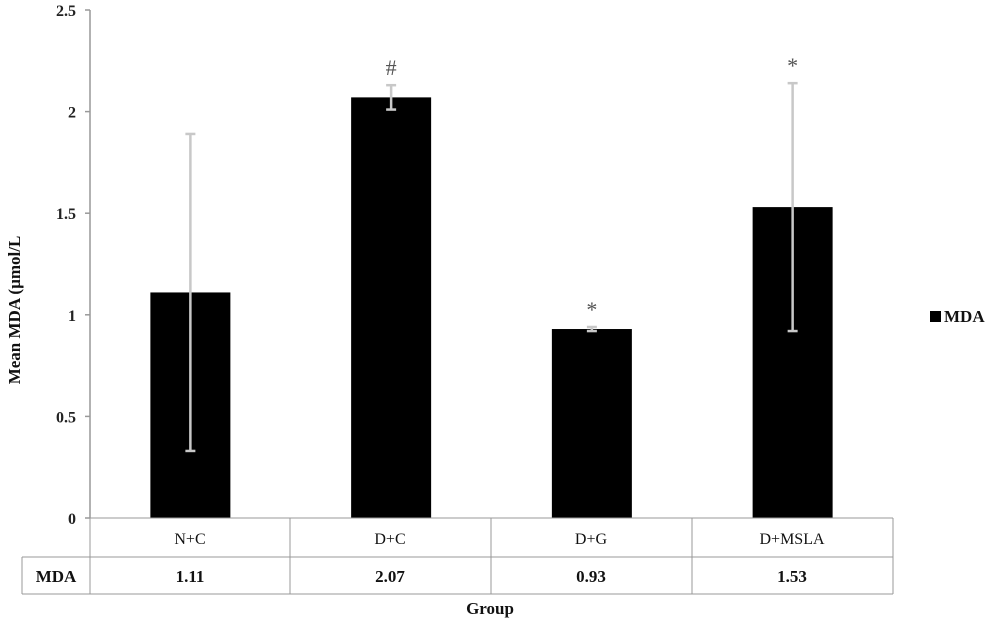 The height and width of the screenshot is (621, 1000). What do you see at coordinates (72, 316) in the screenshot?
I see `y-tick-label: 1` at bounding box center [72, 316].